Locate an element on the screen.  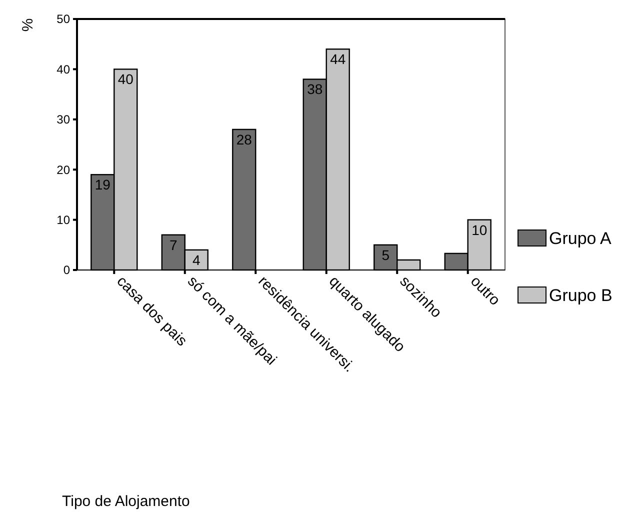
data-label: 5 is located at coordinates (386, 254).